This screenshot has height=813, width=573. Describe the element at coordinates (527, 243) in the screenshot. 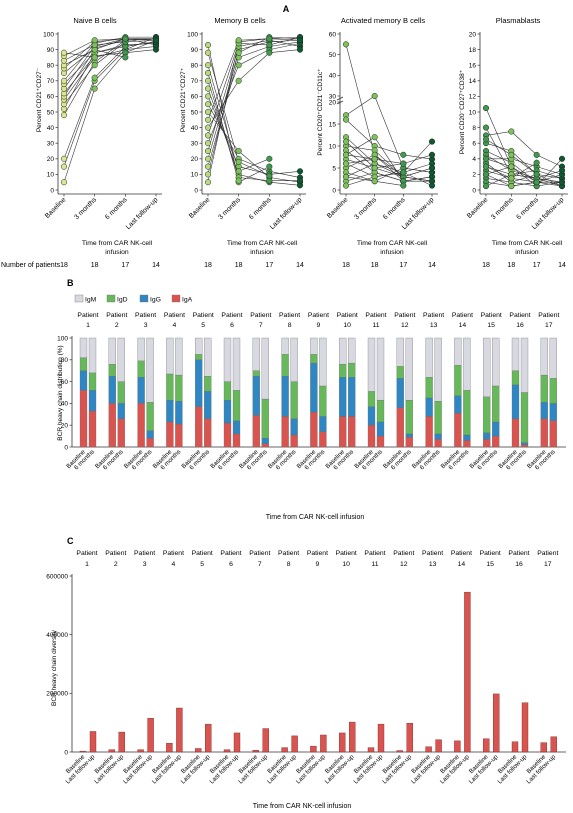

I see `panel-a4-xtitle-1: Time from CAR NK-cell` at that location.